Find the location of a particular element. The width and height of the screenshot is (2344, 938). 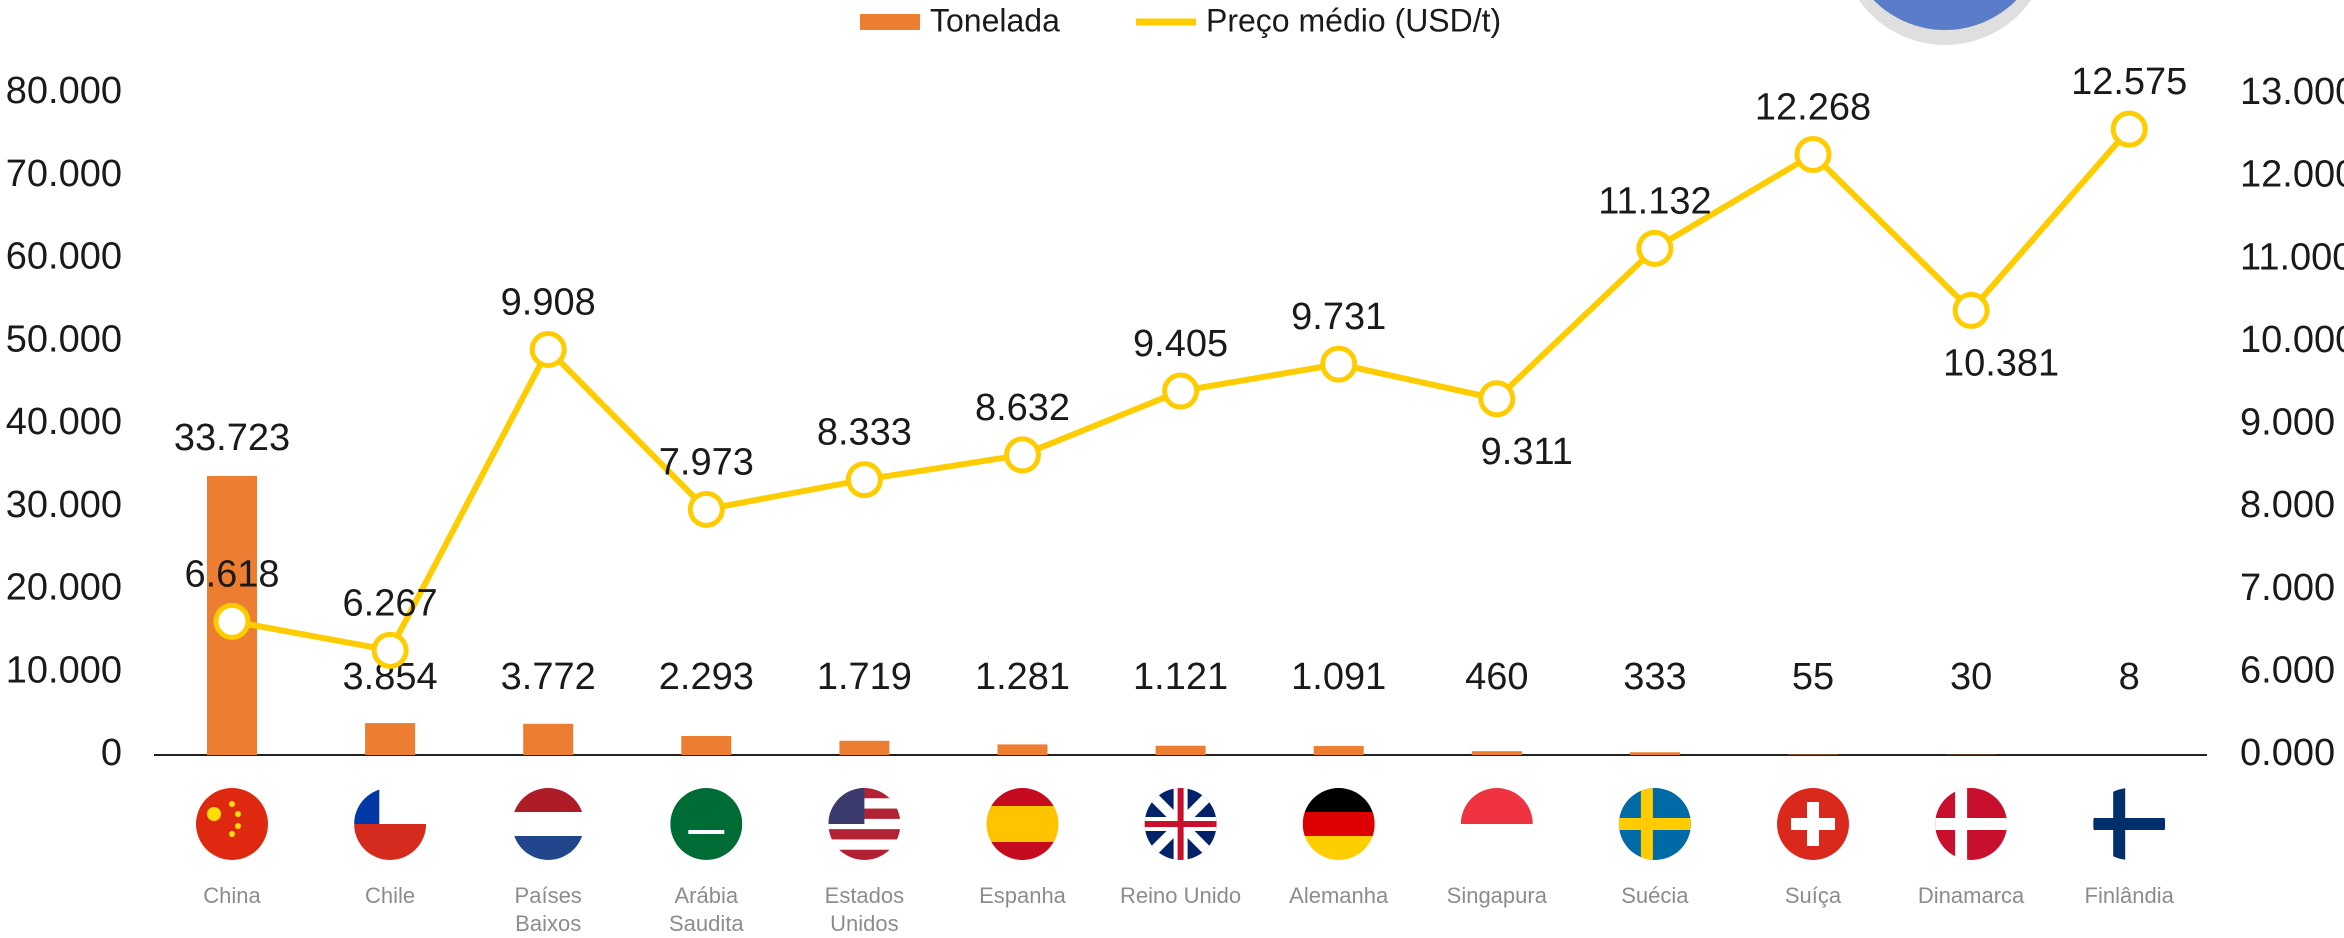

data-label: 55 is located at coordinates (1813, 677).